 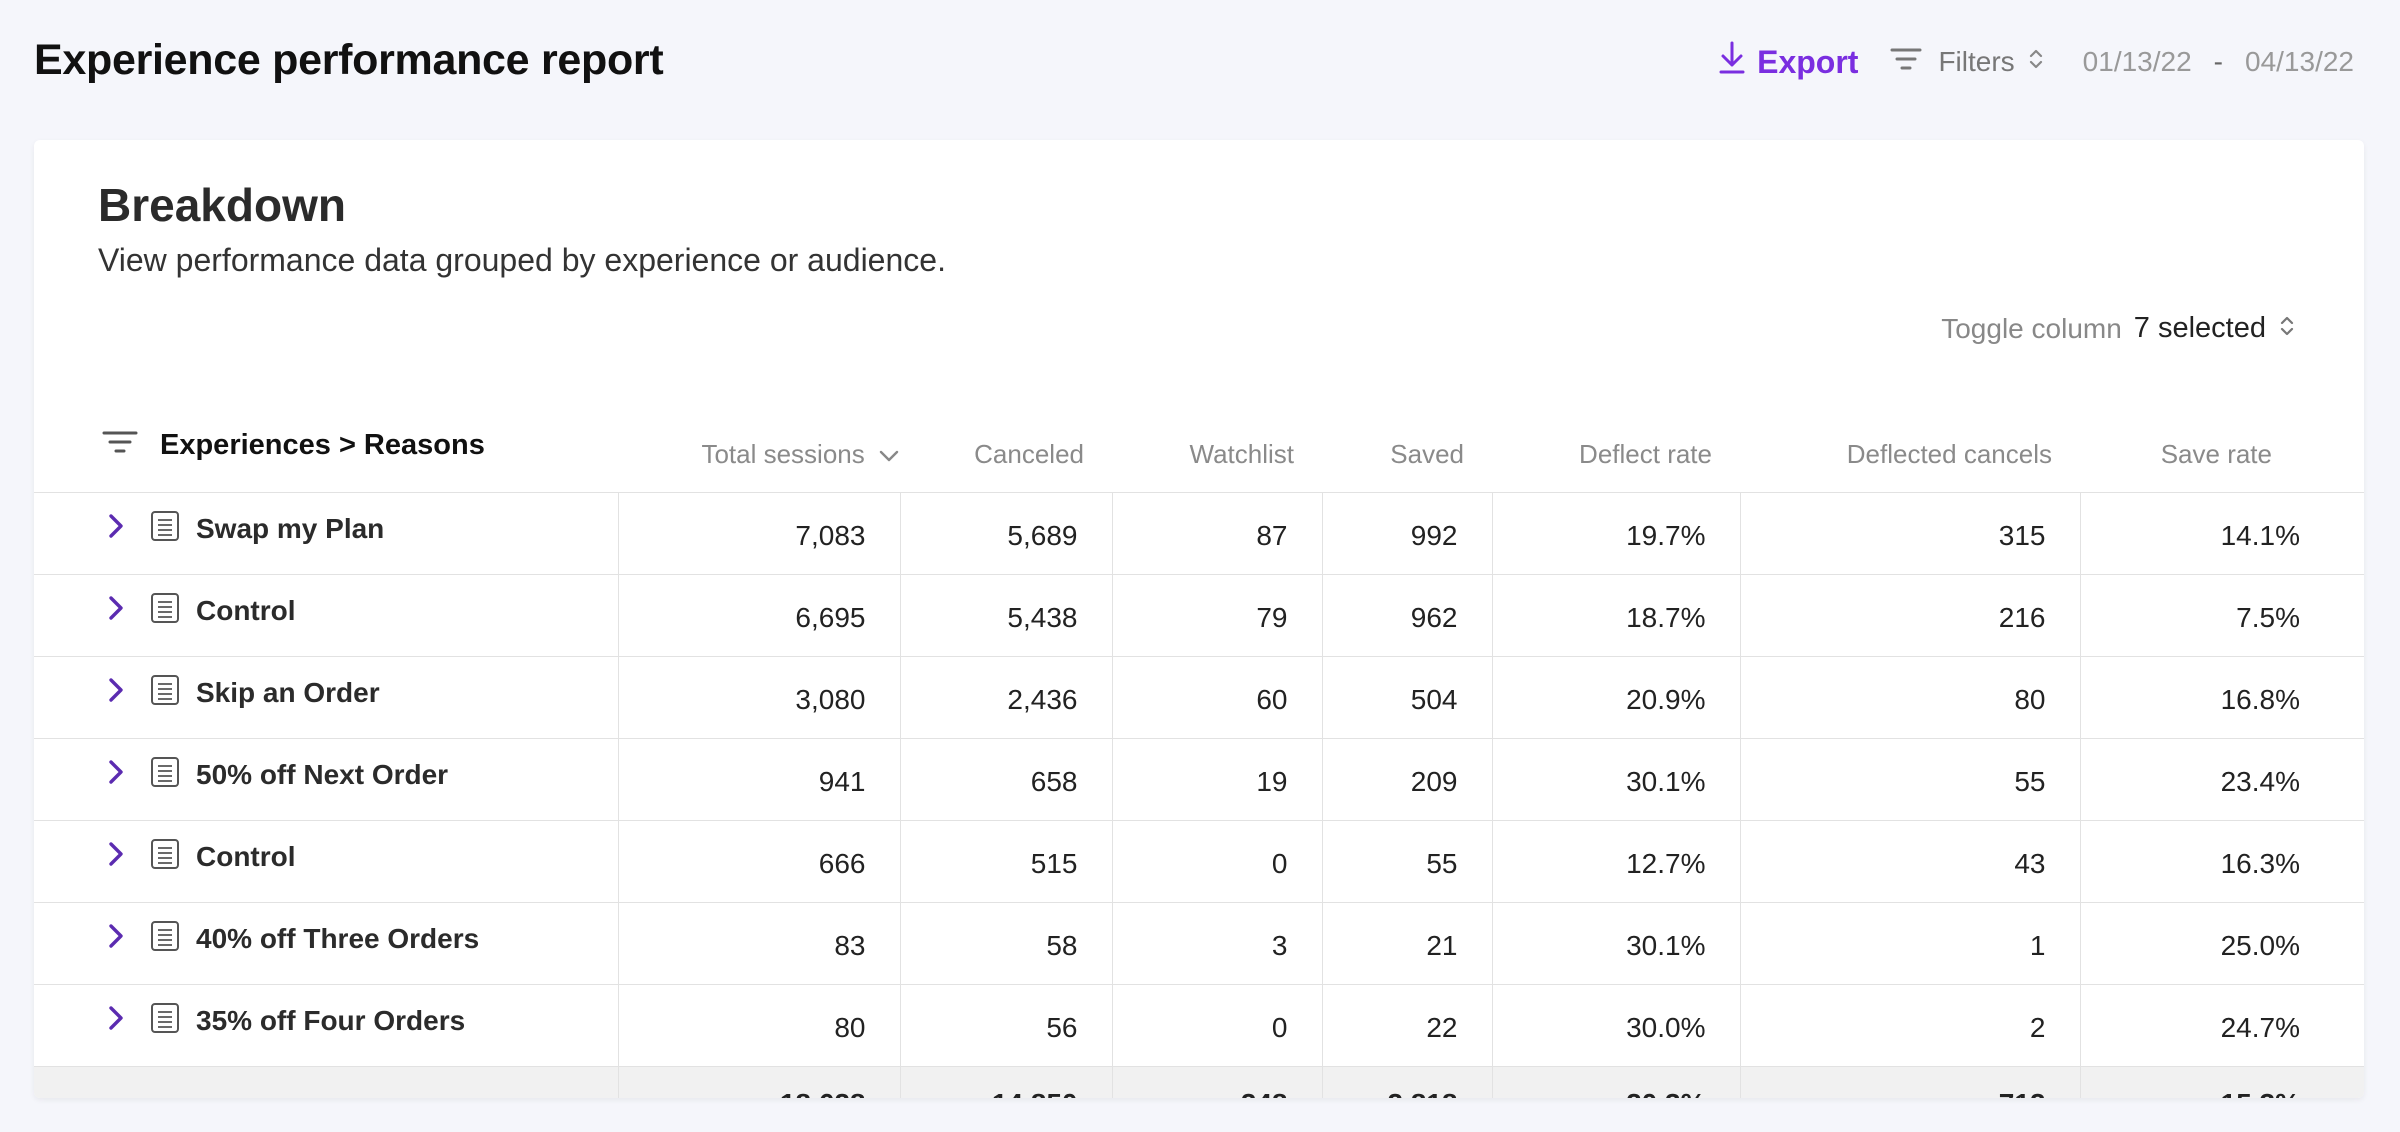 I want to click on cell-deflect-rate: 30.0%, so click(x=1615, y=1025).